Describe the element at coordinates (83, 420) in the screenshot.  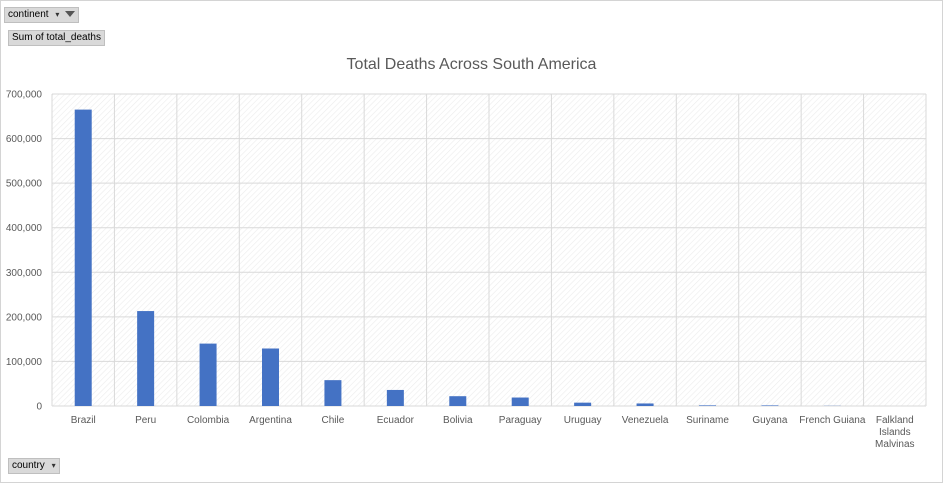
I see `x-tick-label: Brazil` at that location.